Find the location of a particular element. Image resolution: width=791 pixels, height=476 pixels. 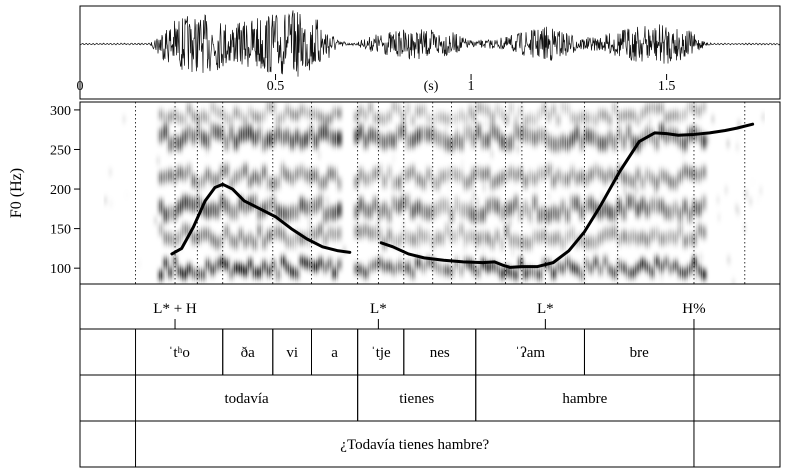

time-tick-label: 1.5 is located at coordinates (667, 86).